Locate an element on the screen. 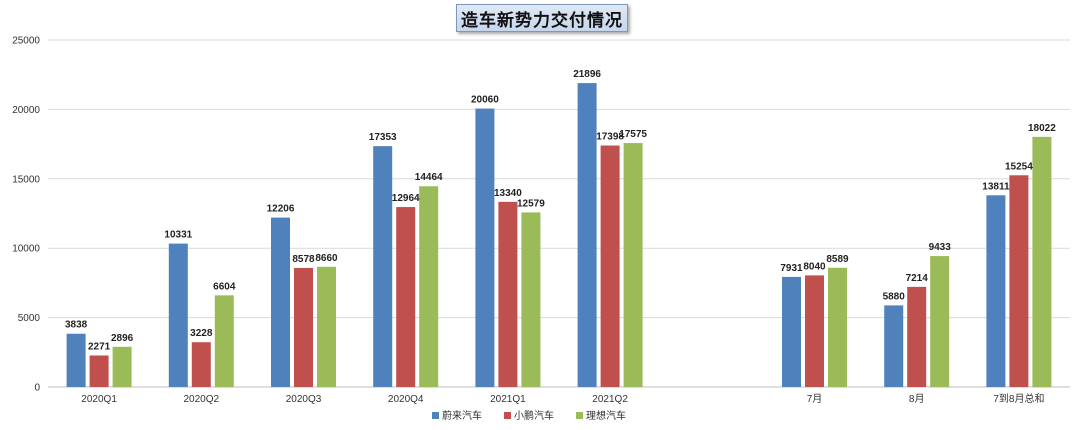 This screenshot has height=430, width=1080. y-tick-label: 20000 is located at coordinates (26, 110).